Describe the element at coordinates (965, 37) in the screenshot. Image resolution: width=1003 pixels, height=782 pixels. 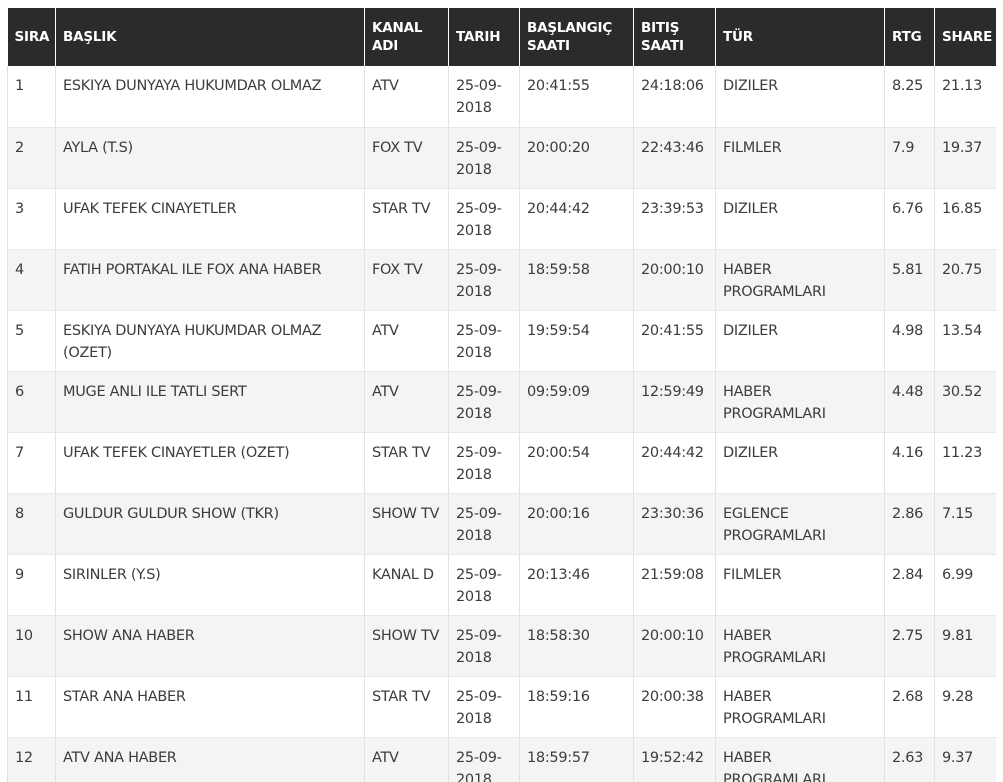
I see `header-share: SHARE` at that location.